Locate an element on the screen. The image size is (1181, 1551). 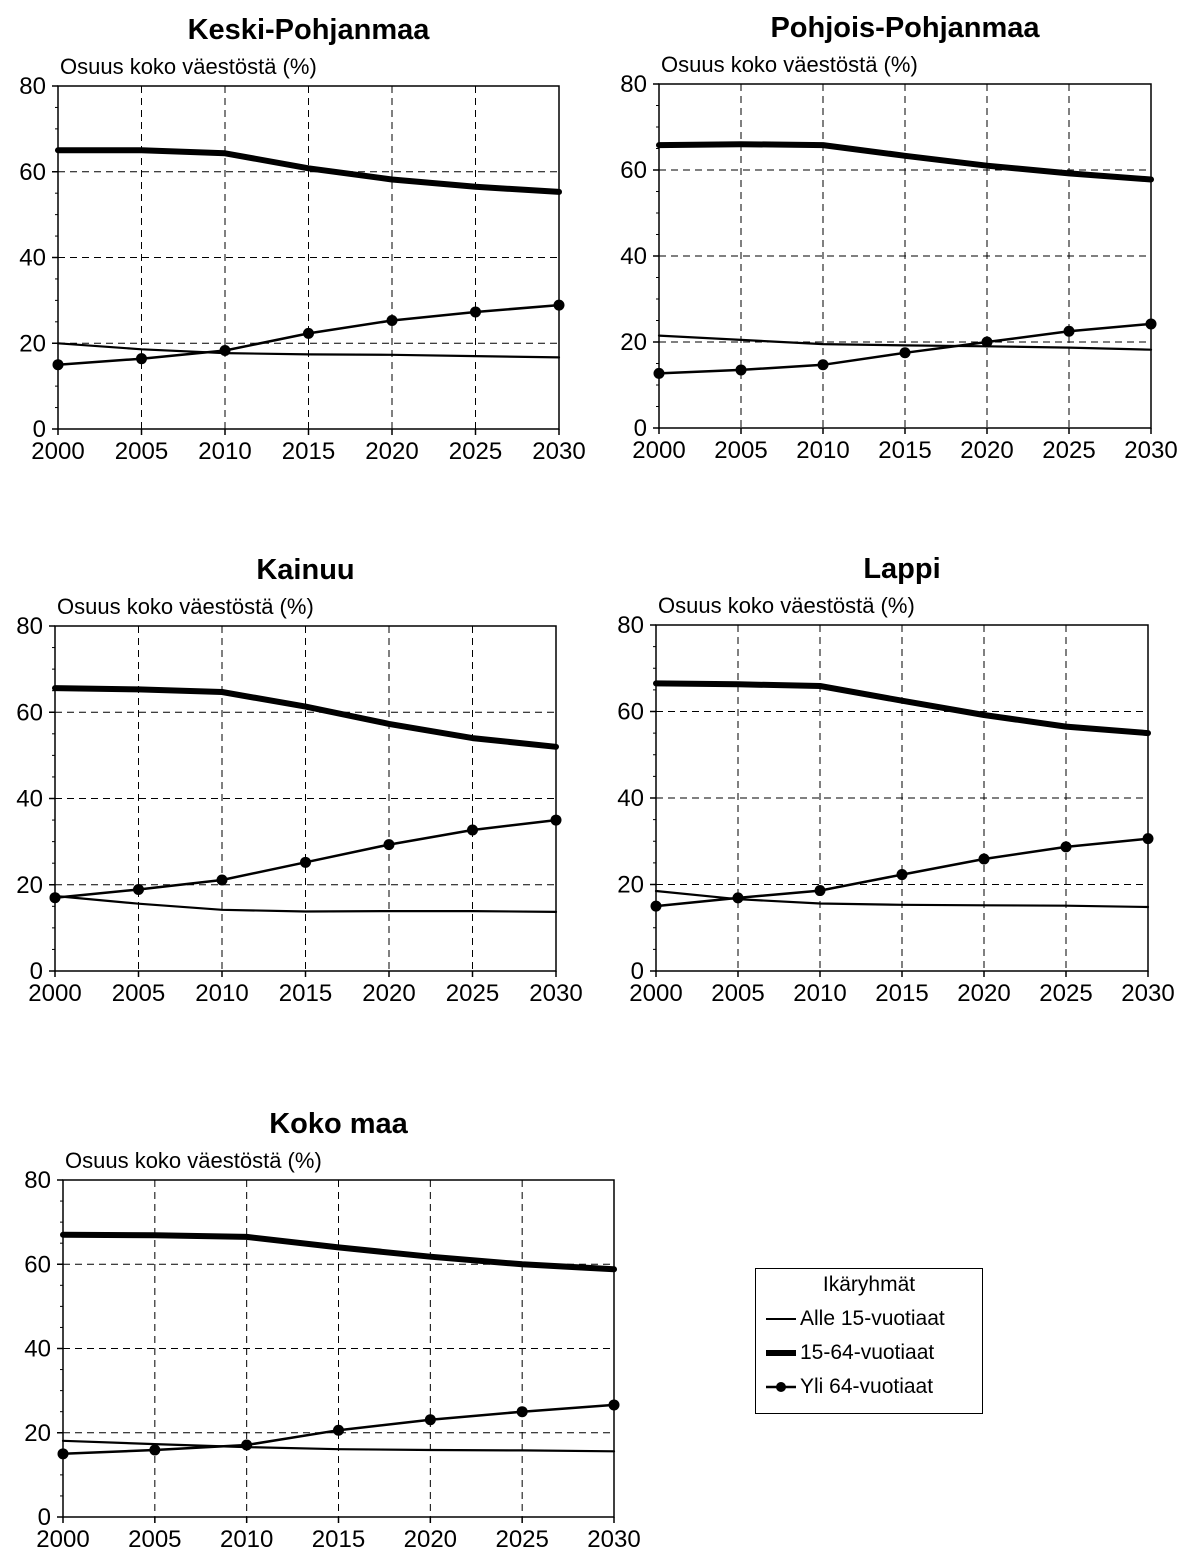
legend-item-15-64: 15-64-vuotiaat is located at coordinates (871, 1353).